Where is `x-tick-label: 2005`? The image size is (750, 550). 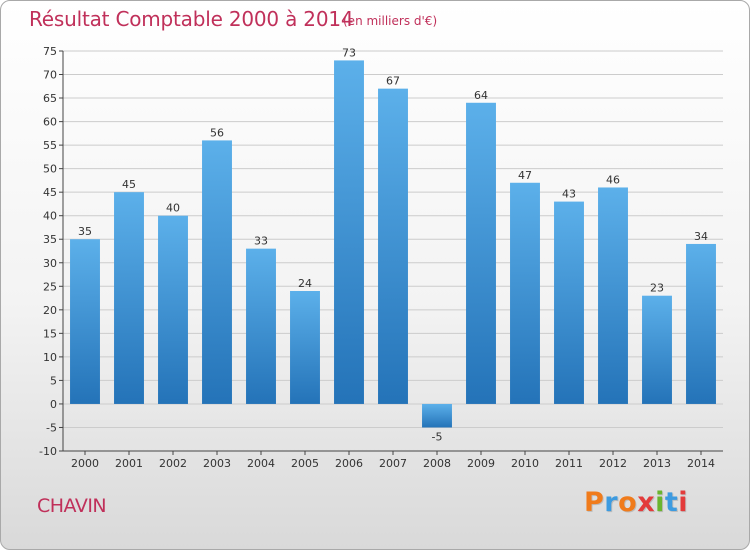 x-tick-label: 2005 is located at coordinates (305, 463).